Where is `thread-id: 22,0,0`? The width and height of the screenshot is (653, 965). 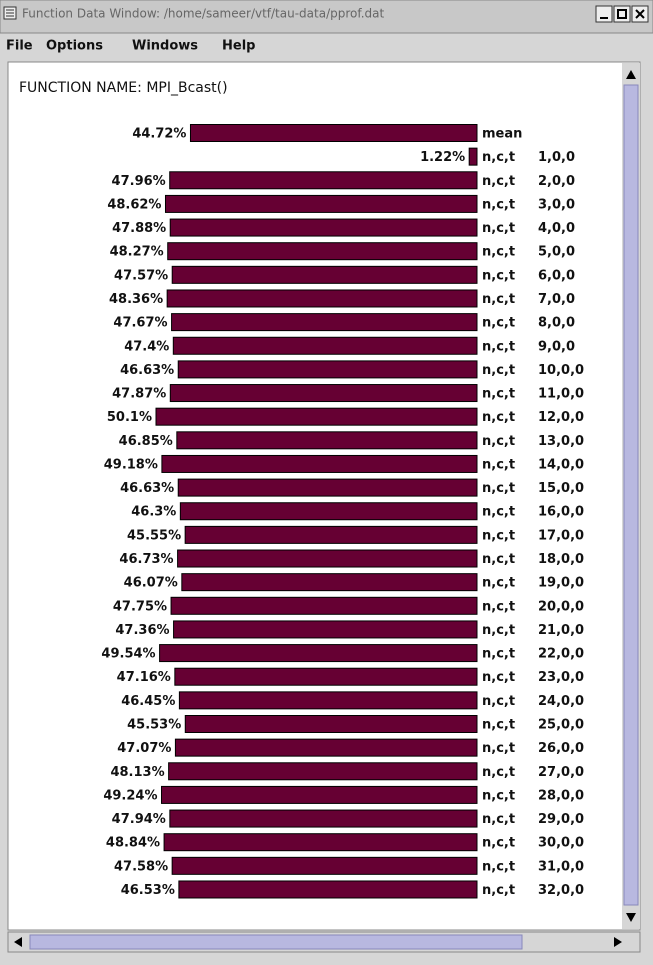
thread-id: 22,0,0 is located at coordinates (561, 654).